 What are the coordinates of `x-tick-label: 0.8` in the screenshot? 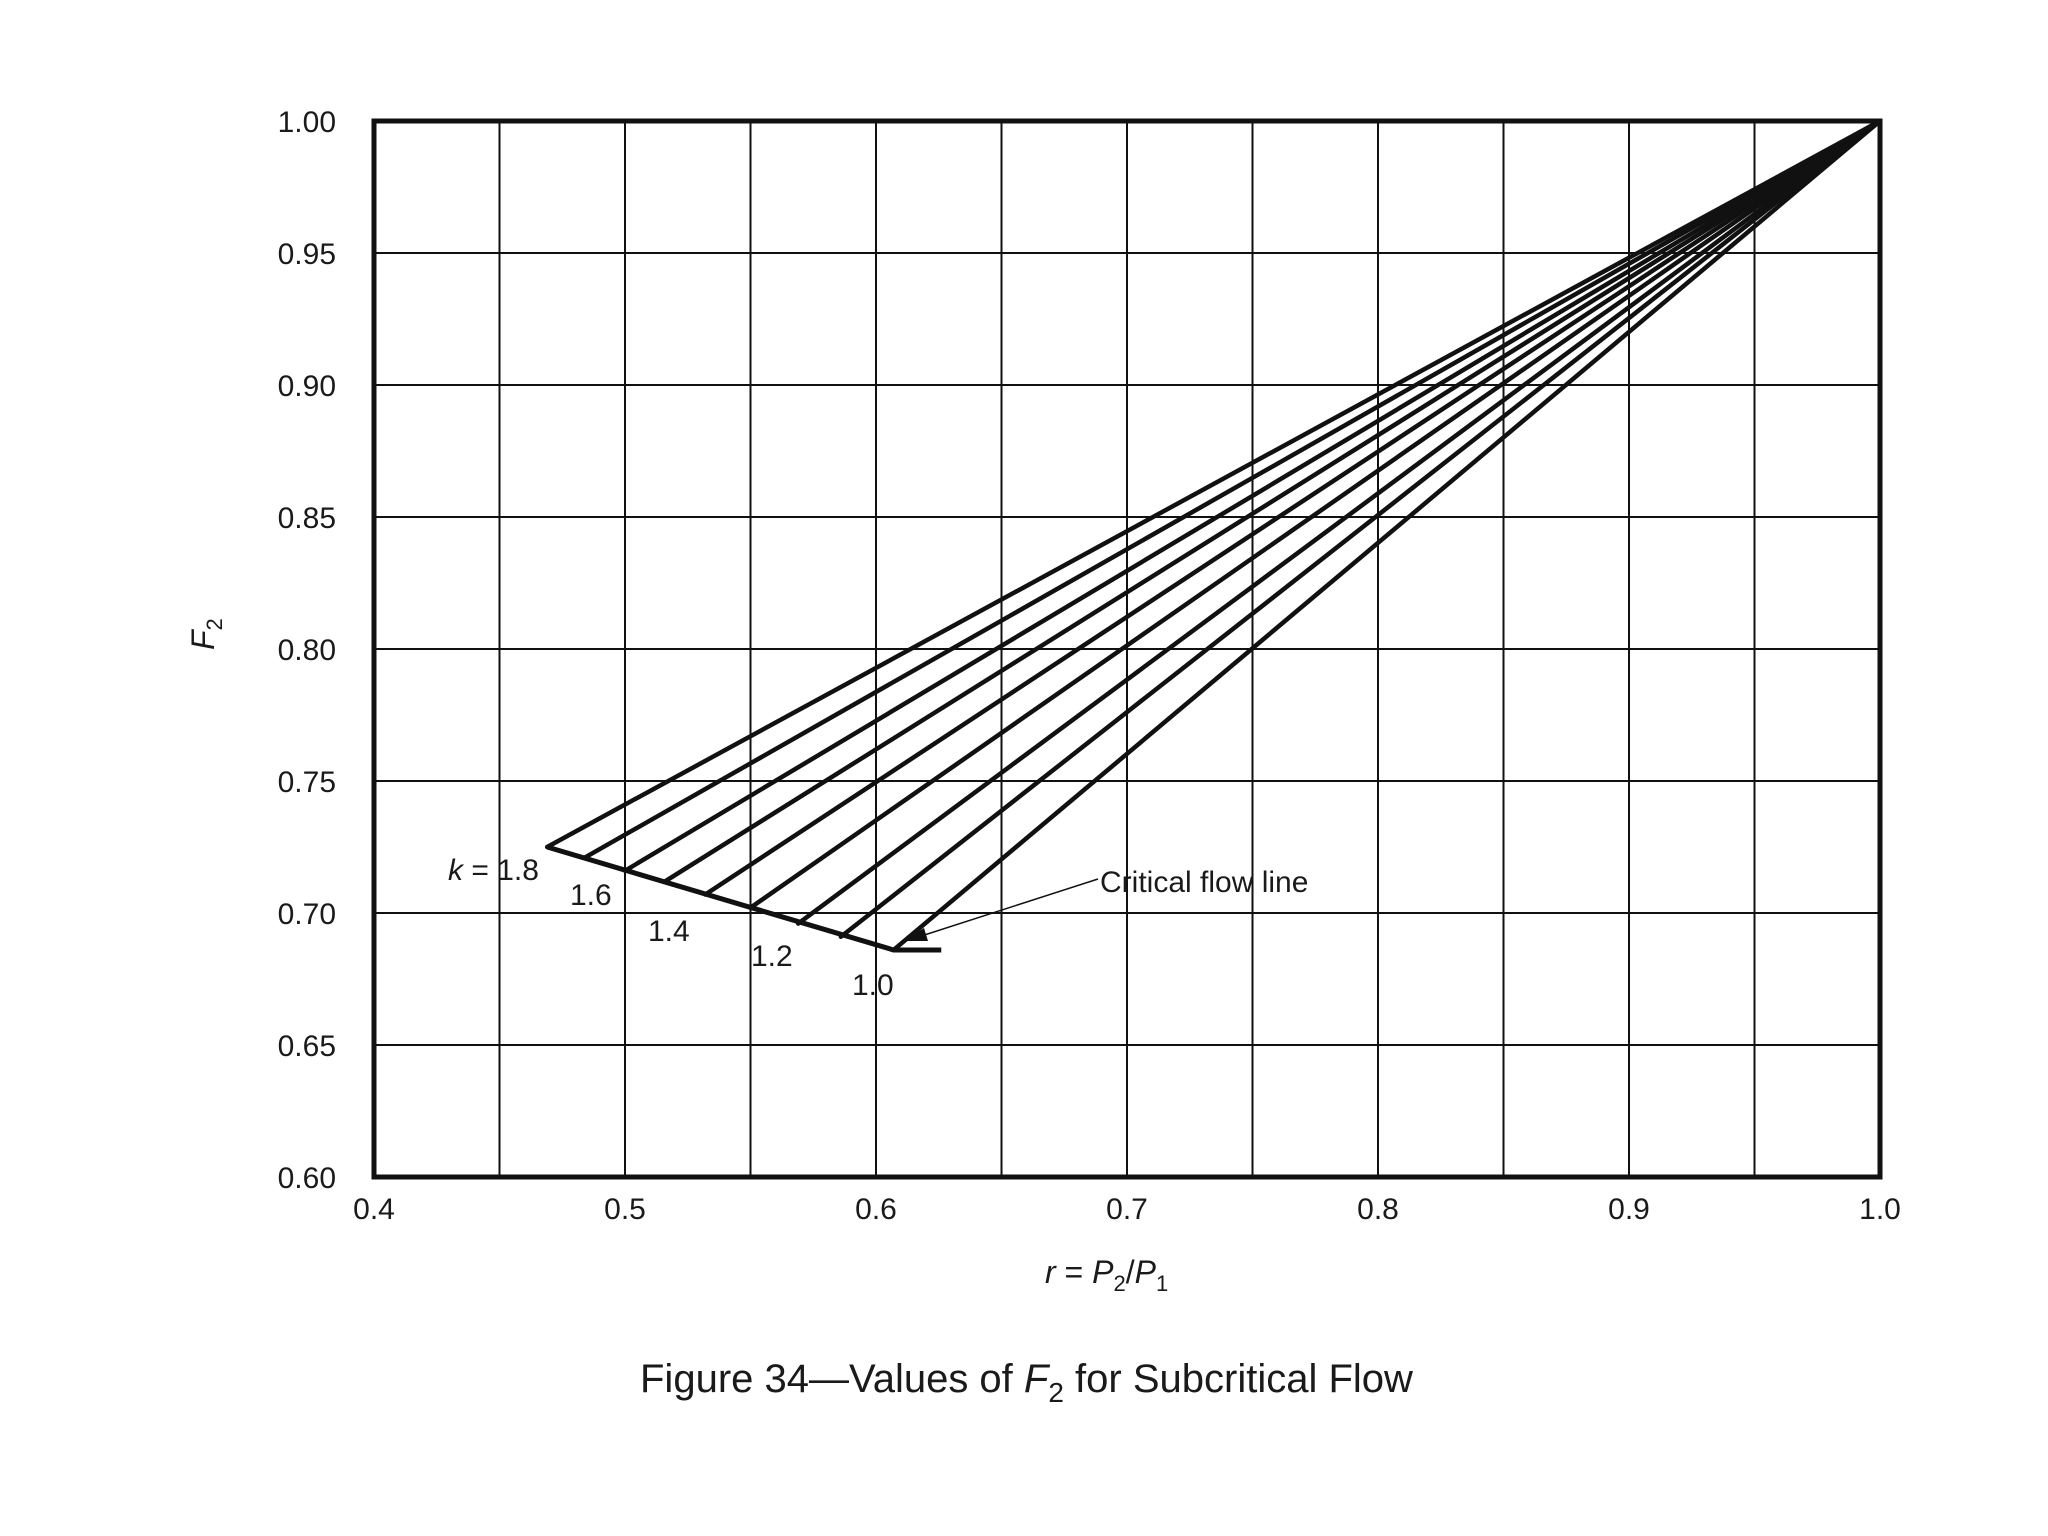 It's located at (1378, 1209).